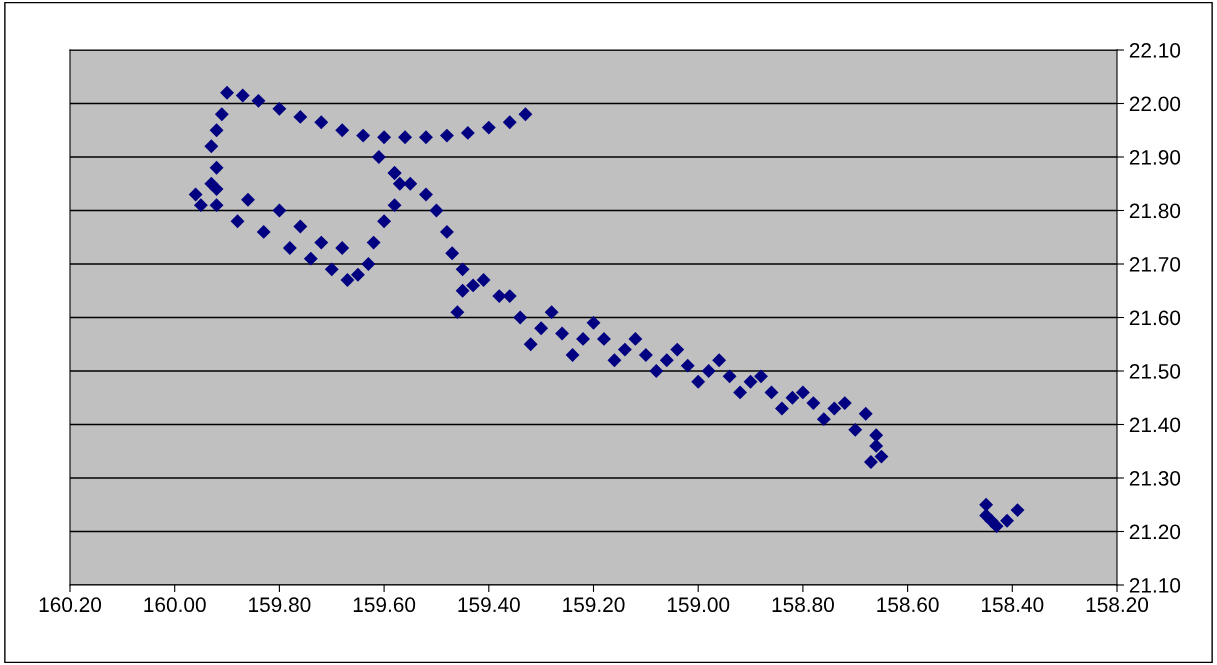 The height and width of the screenshot is (665, 1217). I want to click on y-tick-label: 21.70, so click(1155, 264).